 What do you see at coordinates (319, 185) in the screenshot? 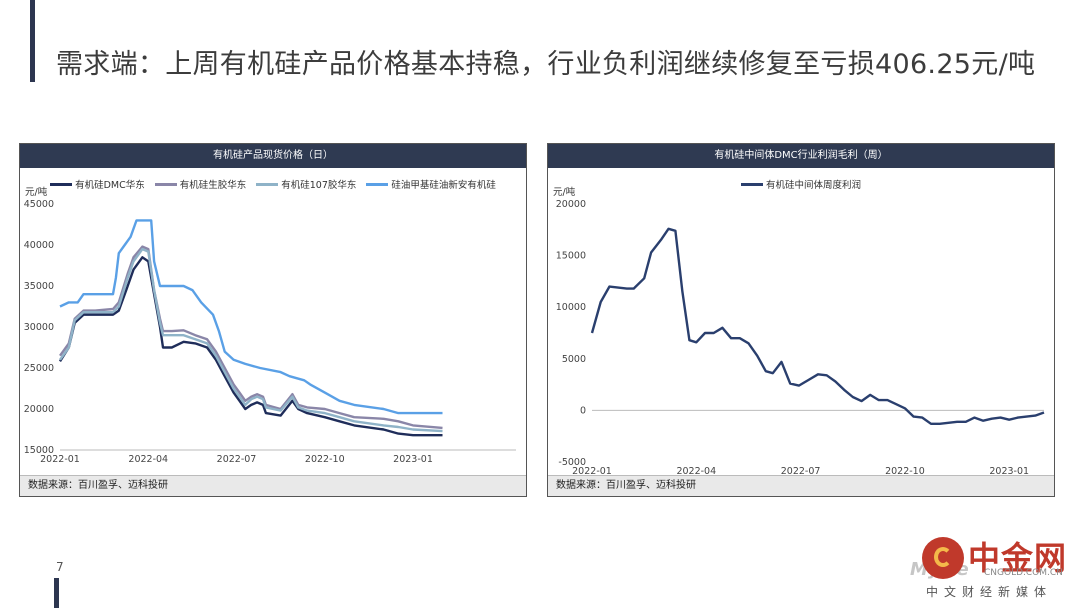
I see `legend-label: 有机硅107胶华东` at bounding box center [319, 185].